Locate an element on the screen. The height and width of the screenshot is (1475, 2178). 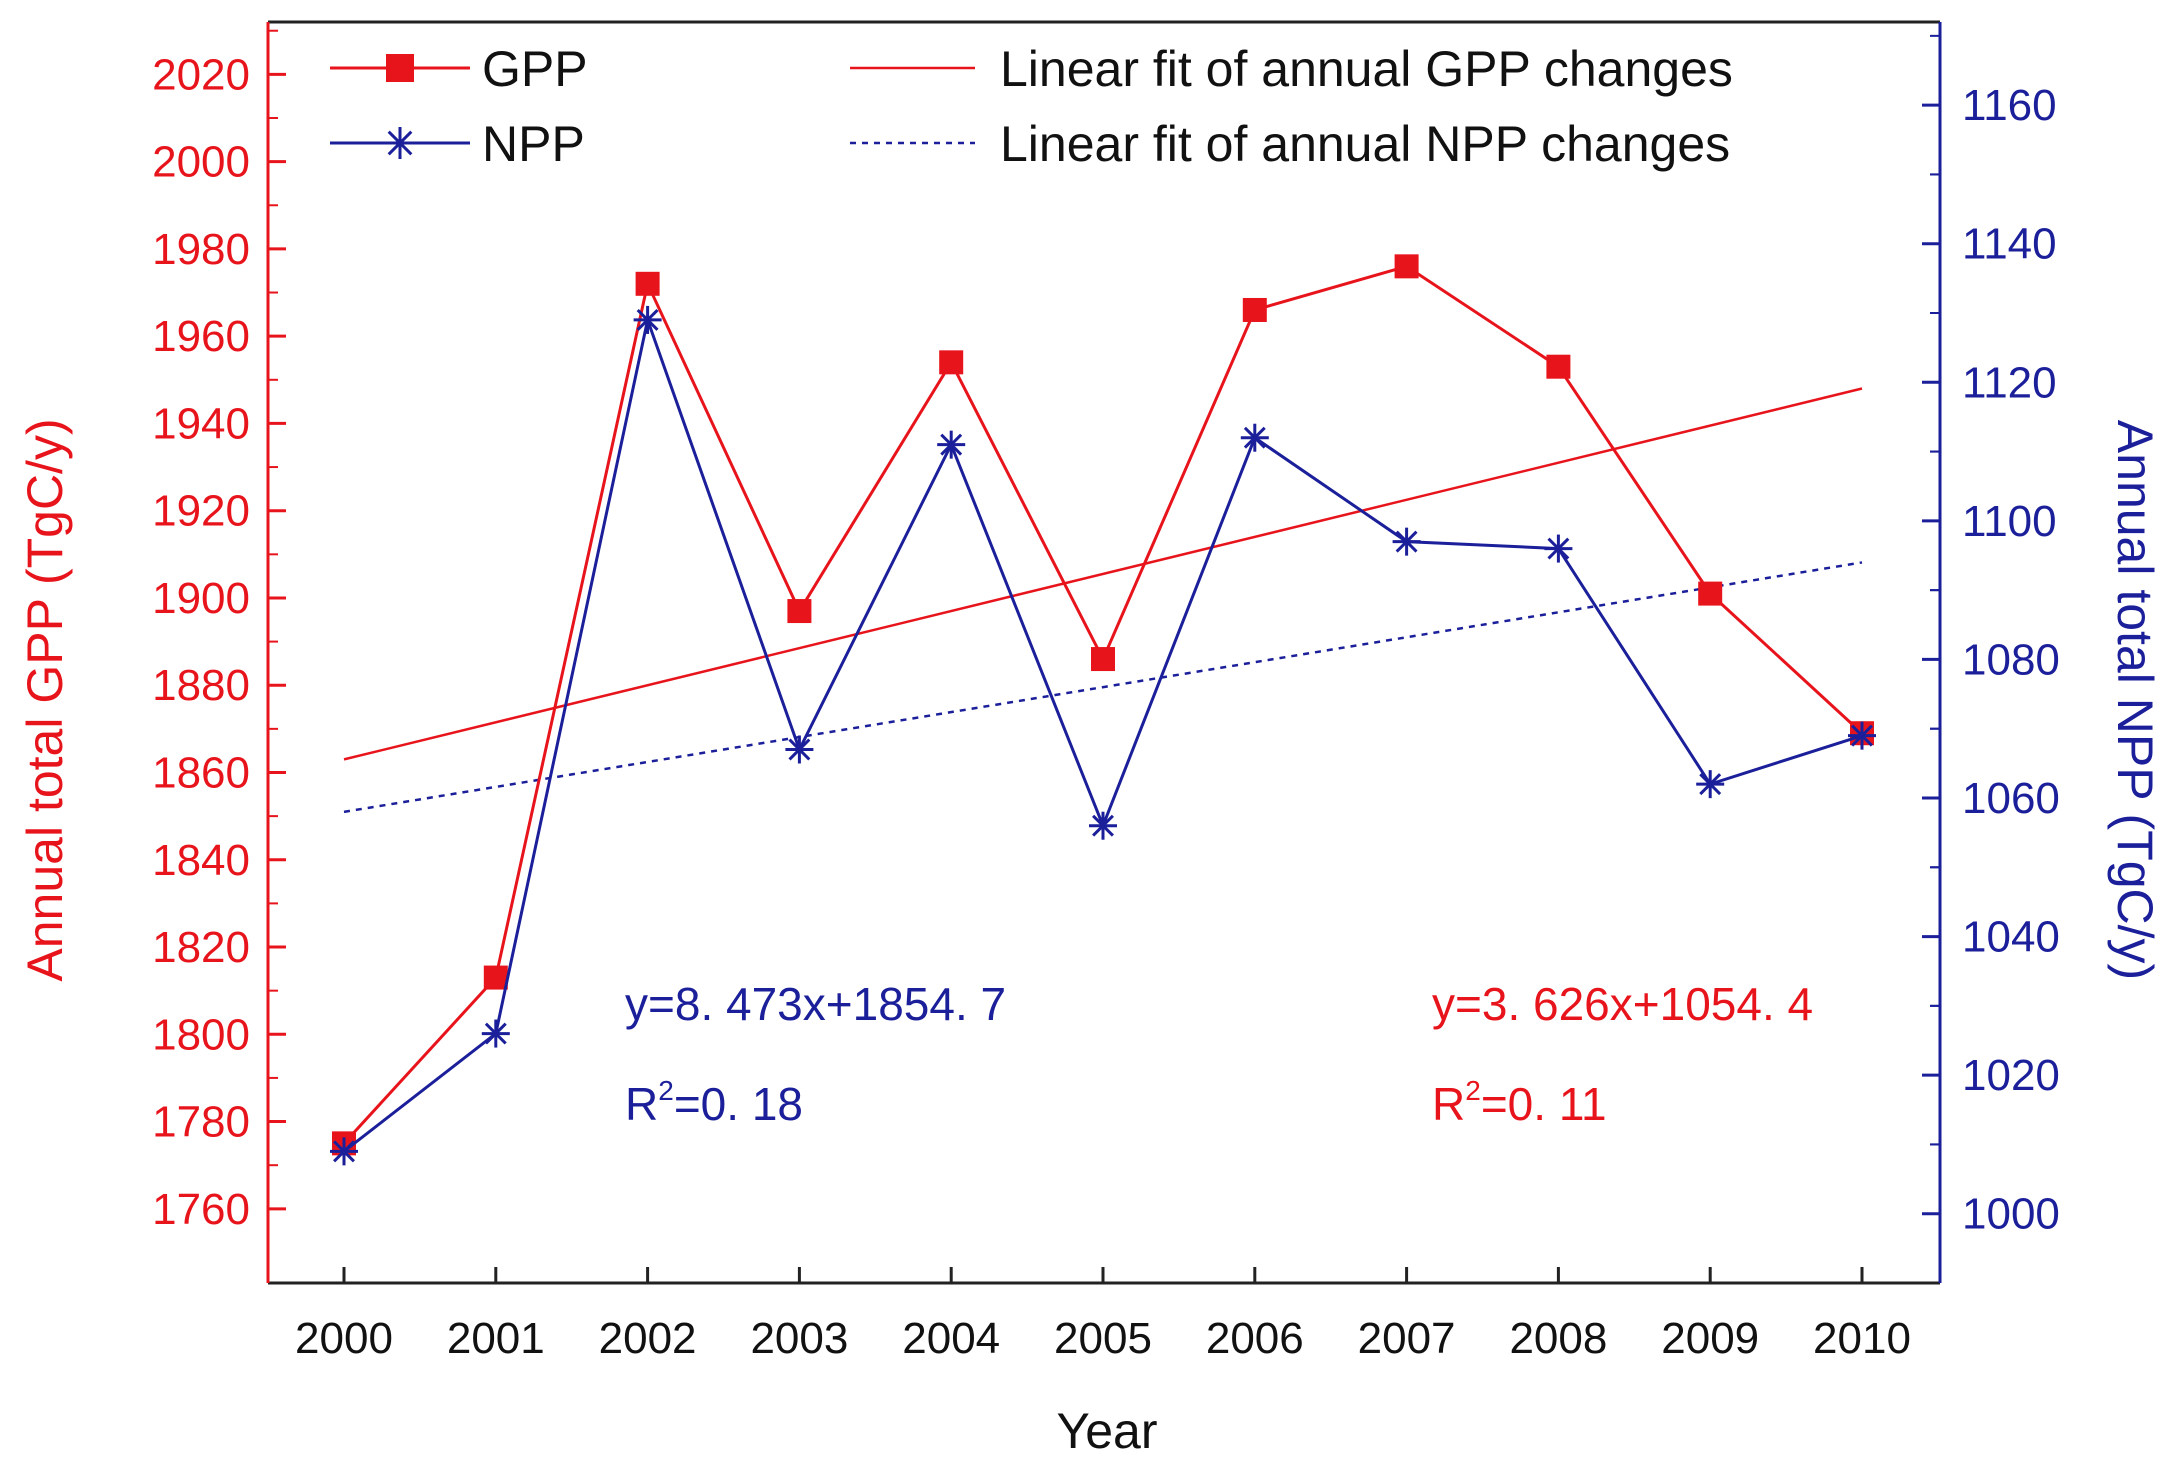
right-tick-label: 1120 is located at coordinates (2009, 382).